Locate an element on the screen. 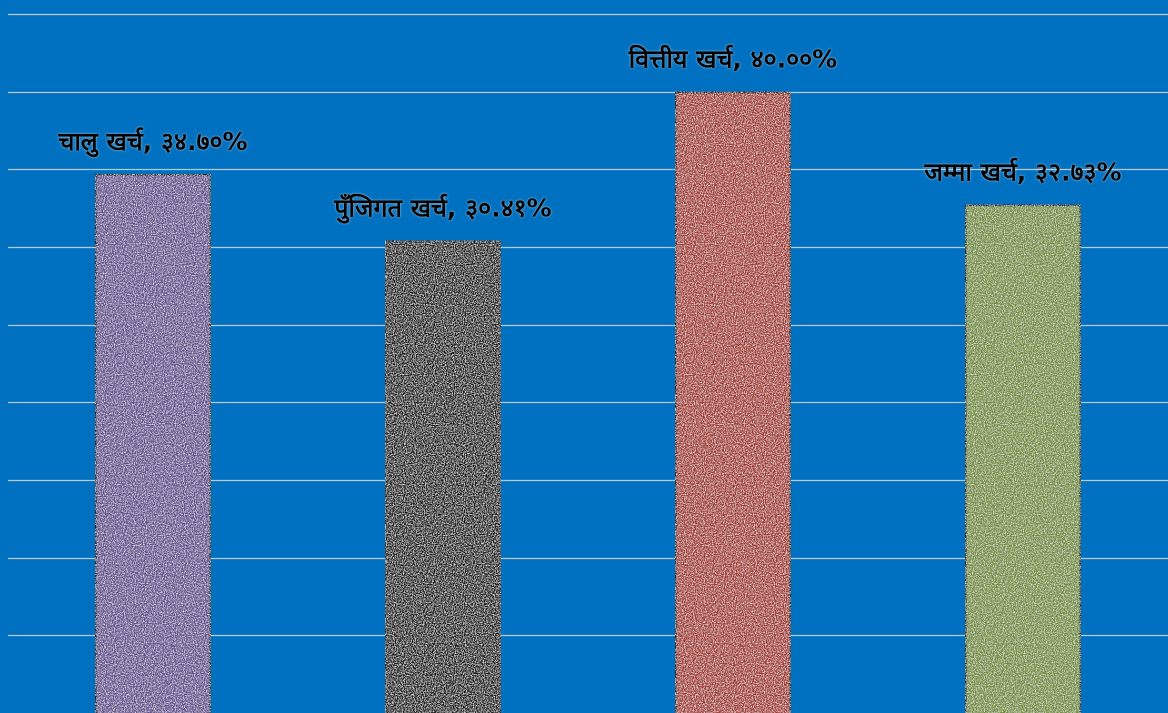  bar-data-label: जम्मा खर्च, ३२.७३% is located at coordinates (1022, 172).